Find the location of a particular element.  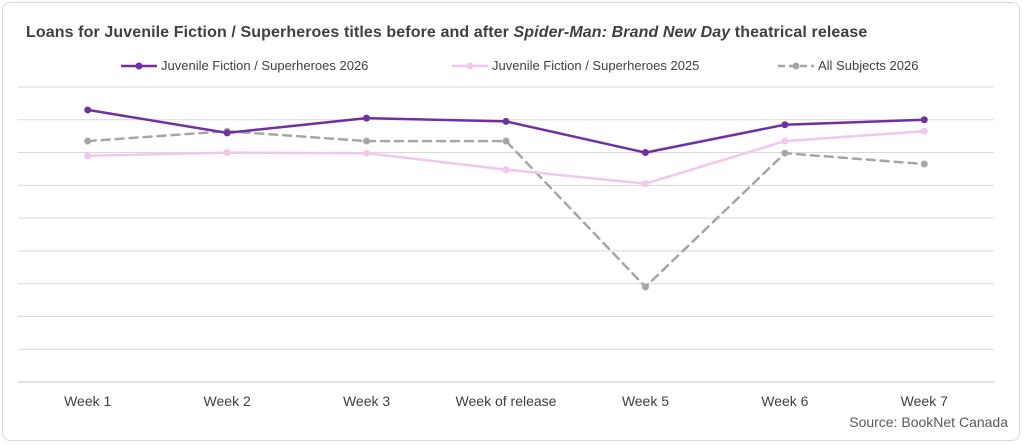

legend-marker-juvenile-2025 is located at coordinates (470, 65).